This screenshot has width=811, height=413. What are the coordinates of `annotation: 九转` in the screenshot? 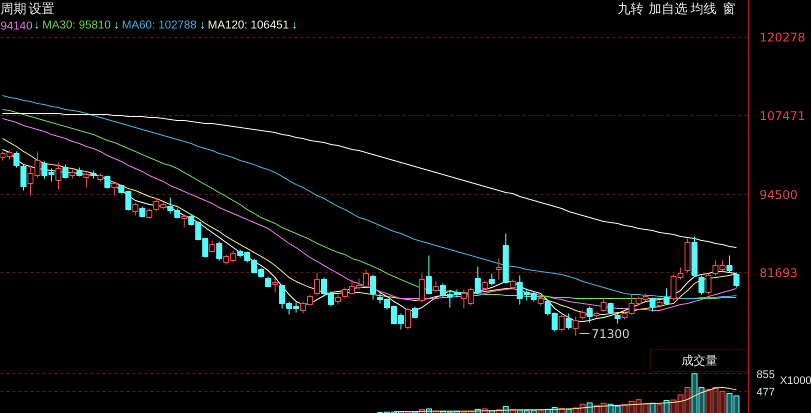 It's located at (631, 9).